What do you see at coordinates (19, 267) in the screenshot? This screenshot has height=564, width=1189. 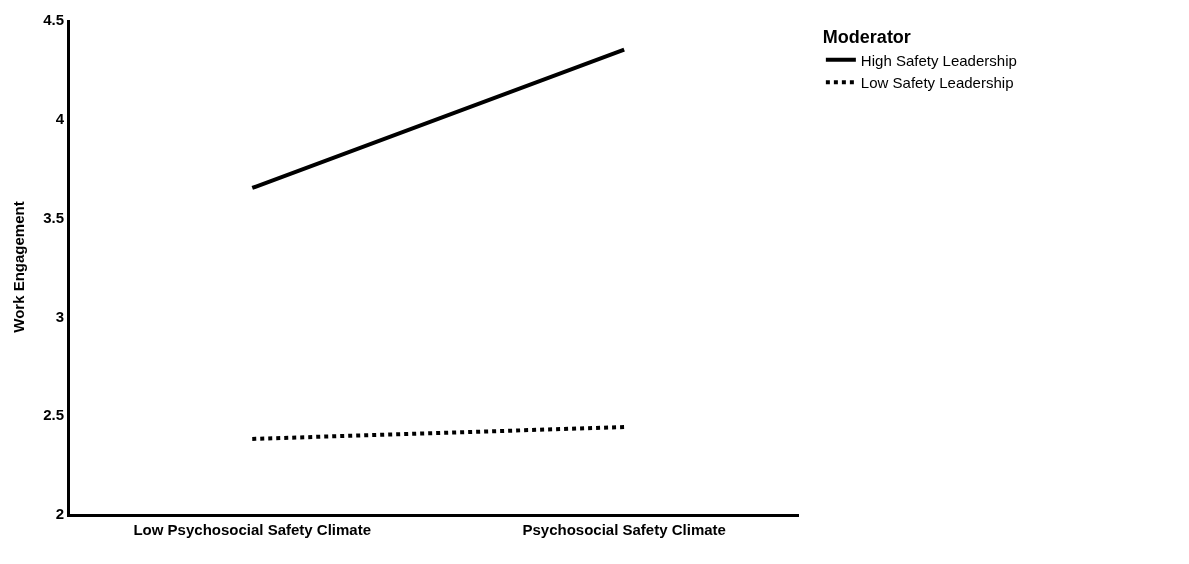 I see `y-axis-title: Work Engagement` at bounding box center [19, 267].